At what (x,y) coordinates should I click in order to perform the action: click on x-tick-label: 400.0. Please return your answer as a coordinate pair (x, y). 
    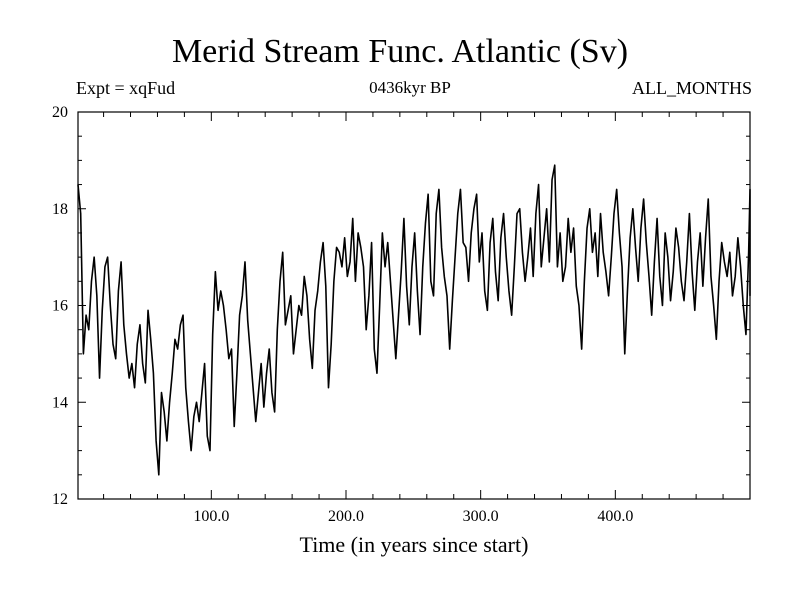
    Looking at the image, I should click on (615, 516).